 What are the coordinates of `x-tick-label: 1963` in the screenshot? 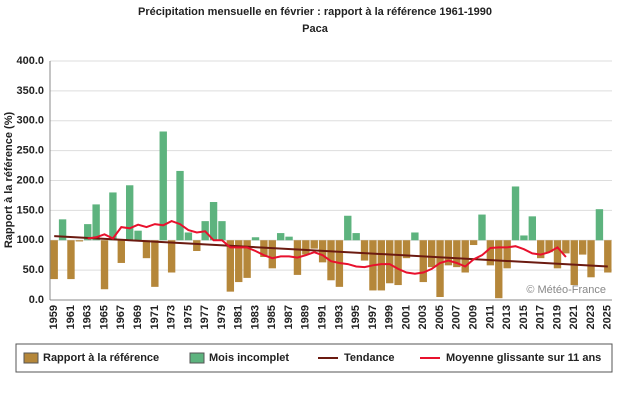 It's located at (88, 317).